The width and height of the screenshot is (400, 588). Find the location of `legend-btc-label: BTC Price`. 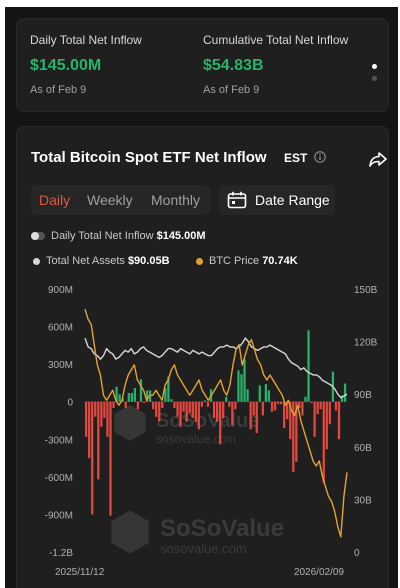

legend-btc-label: BTC Price is located at coordinates (234, 261).